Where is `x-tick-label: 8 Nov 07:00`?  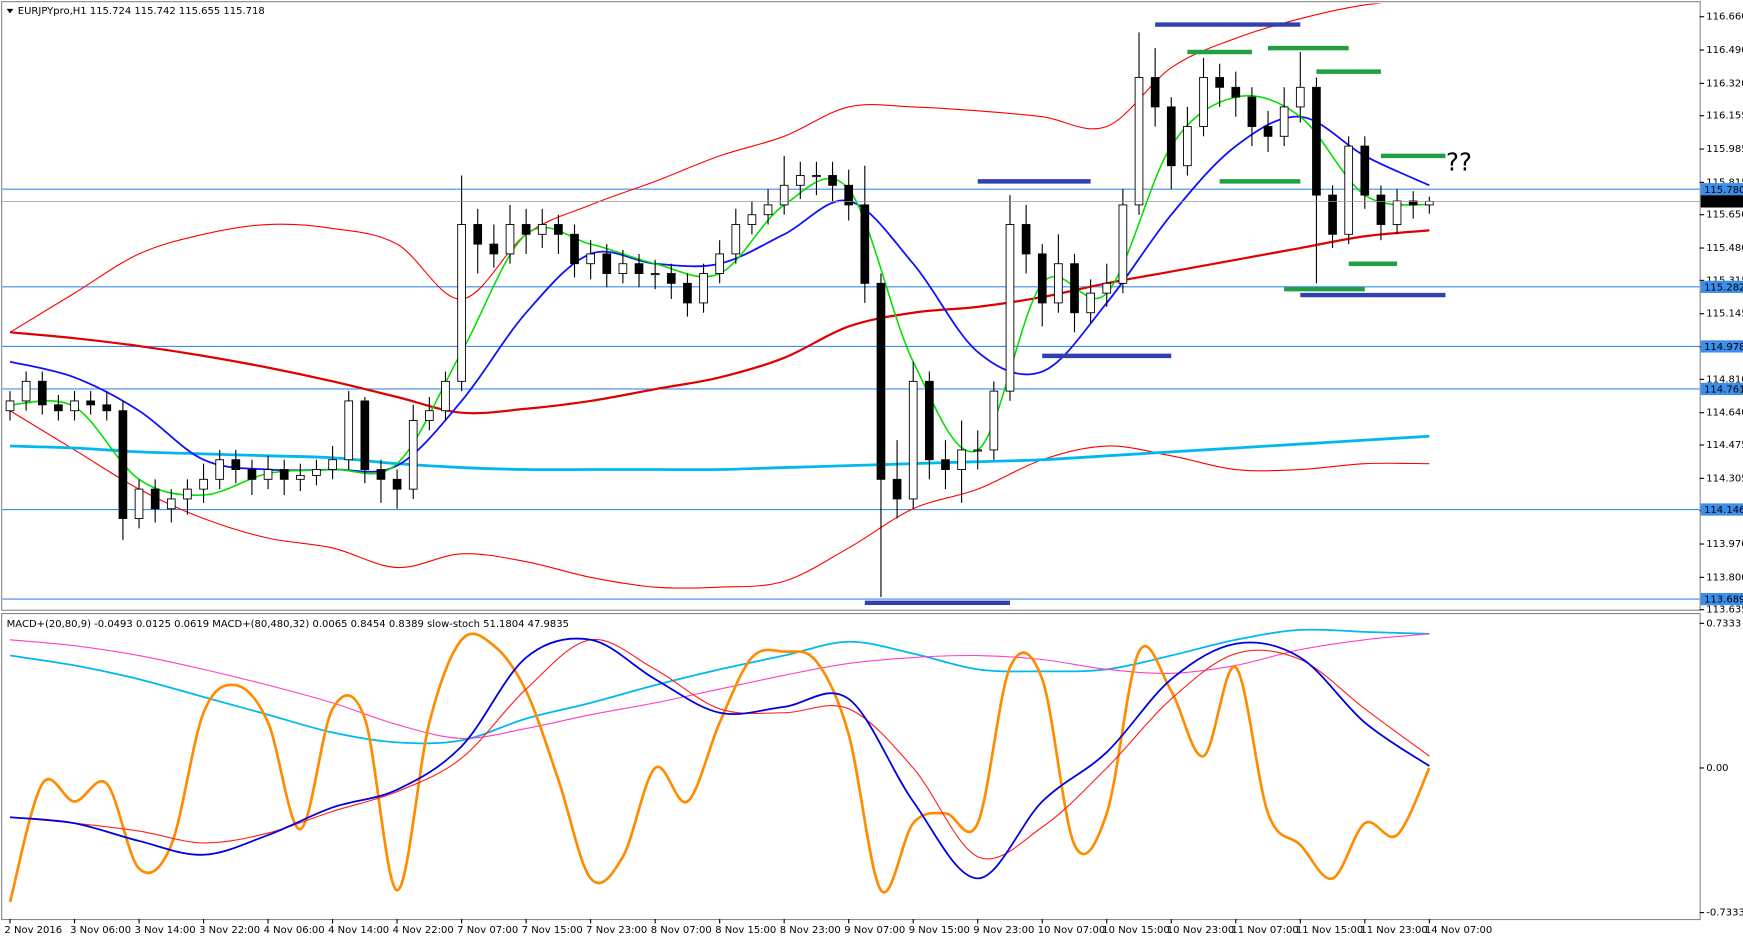
x-tick-label: 8 Nov 07:00 is located at coordinates (681, 930).